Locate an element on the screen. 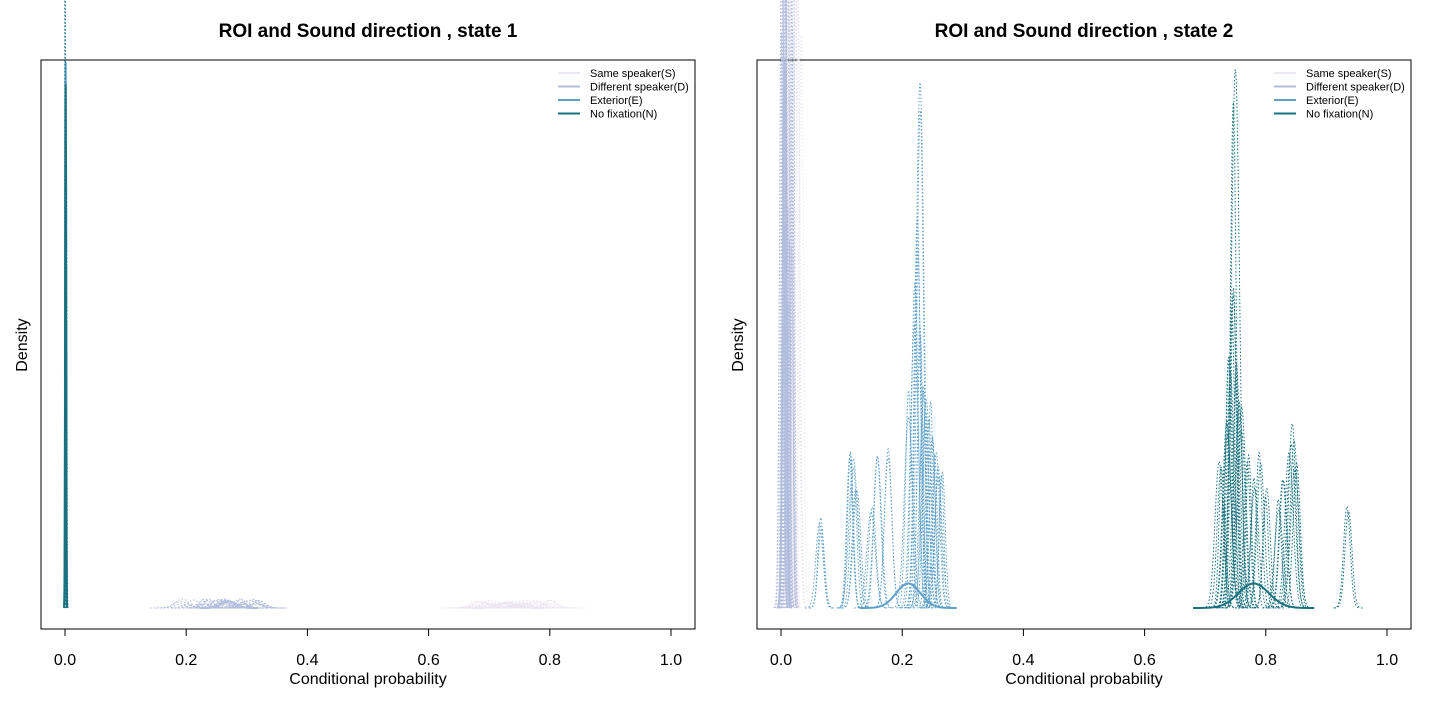 The image size is (1433, 708). legend-label: No fixation(N) is located at coordinates (623, 115).